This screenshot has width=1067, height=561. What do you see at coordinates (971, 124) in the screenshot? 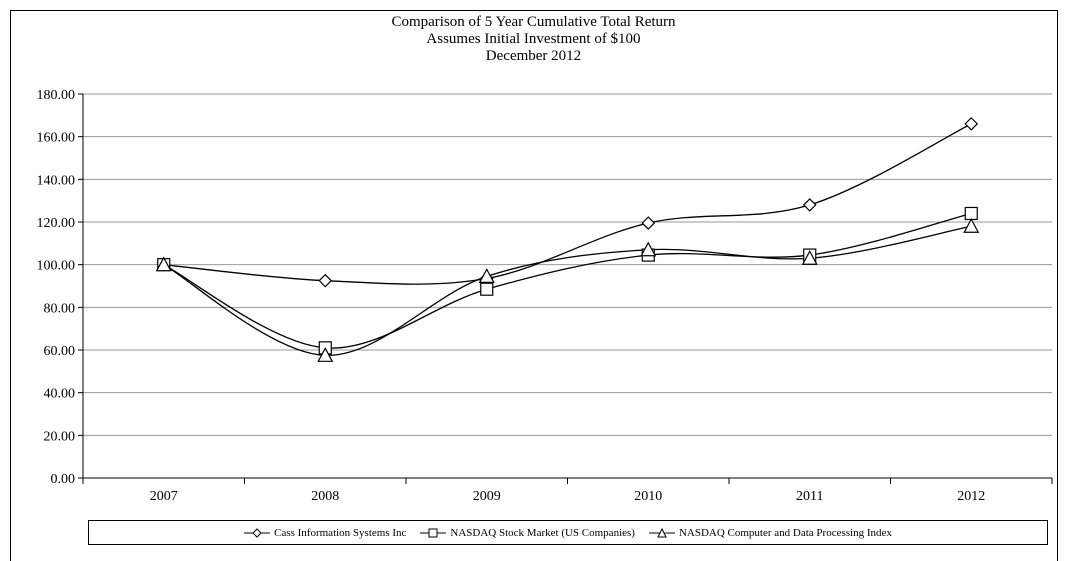
I see `point-diamond-2012` at bounding box center [971, 124].